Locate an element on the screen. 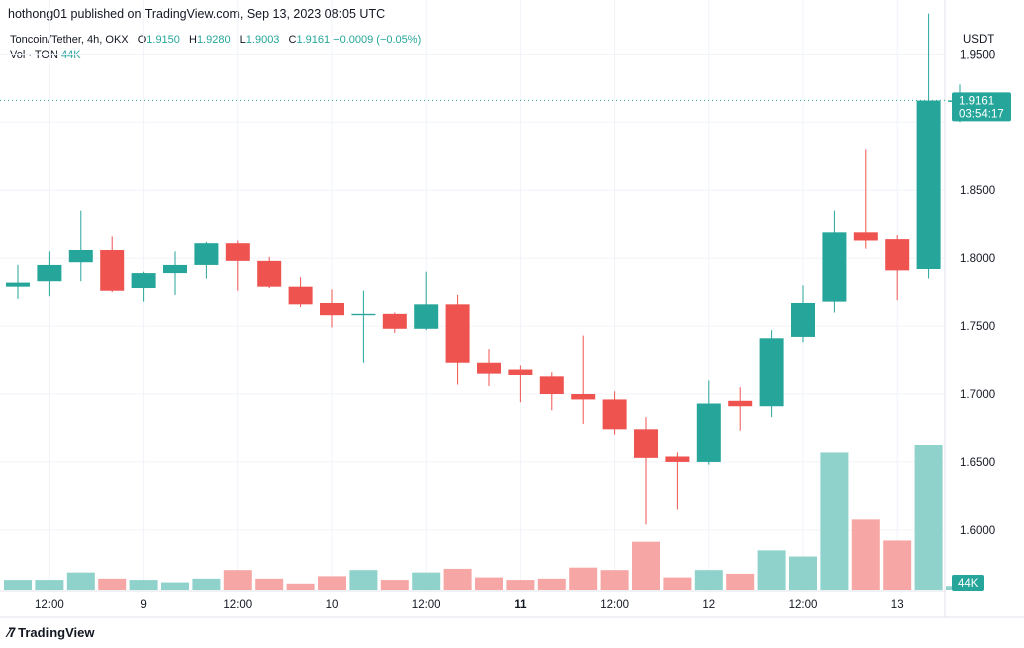  low-value: 1.9003 is located at coordinates (262, 40).